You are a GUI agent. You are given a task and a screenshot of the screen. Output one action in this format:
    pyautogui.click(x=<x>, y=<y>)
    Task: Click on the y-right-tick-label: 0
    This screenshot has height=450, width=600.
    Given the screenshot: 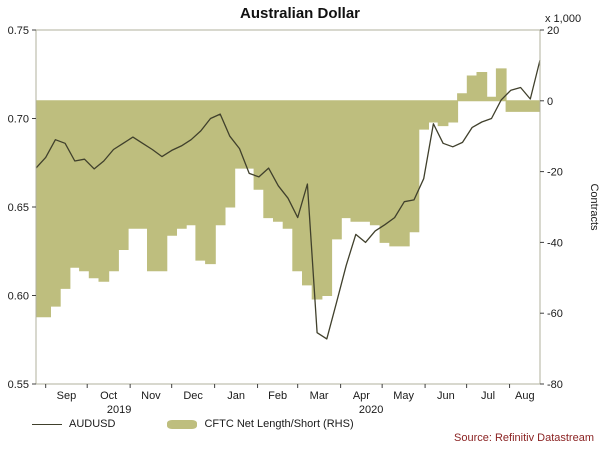 What is the action you would take?
    pyautogui.click(x=550, y=102)
    